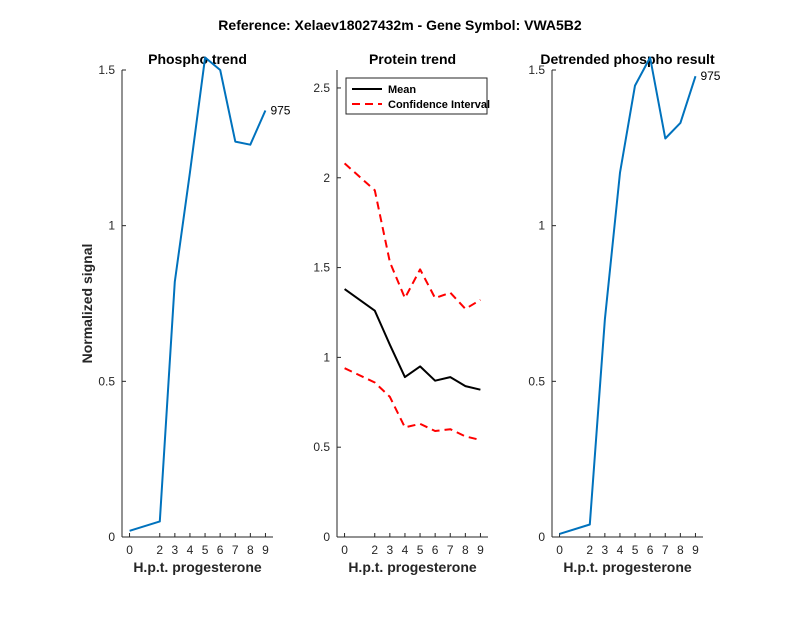 Image resolution: width=800 pixels, height=618 pixels. Describe the element at coordinates (412, 339) in the screenshot. I see `mean-line` at that location.